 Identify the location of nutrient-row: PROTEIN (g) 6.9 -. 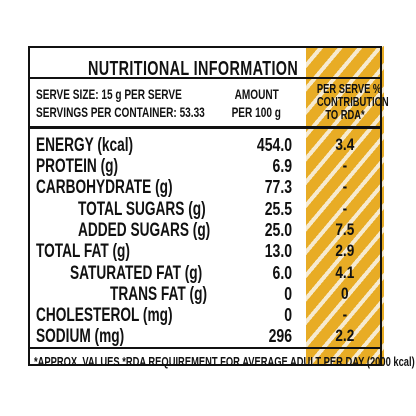
(208, 166).